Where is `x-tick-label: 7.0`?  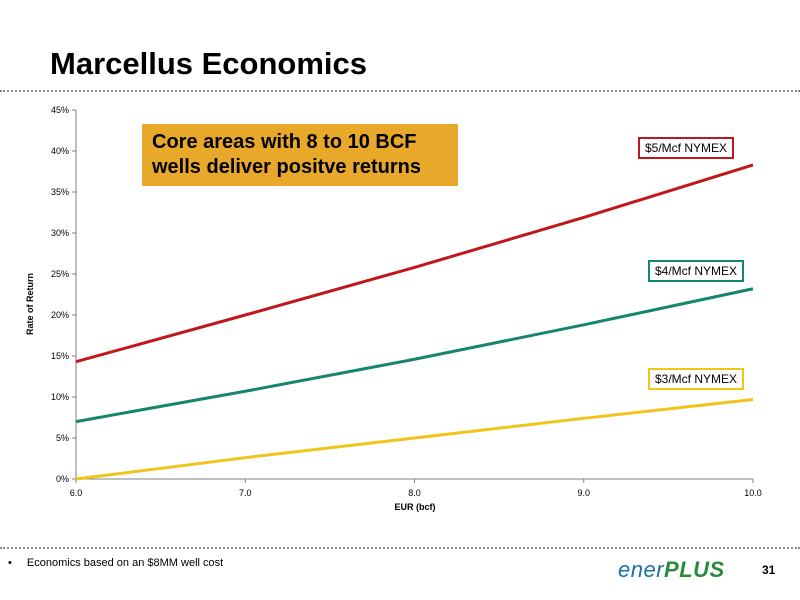
x-tick-label: 7.0 is located at coordinates (245, 493).